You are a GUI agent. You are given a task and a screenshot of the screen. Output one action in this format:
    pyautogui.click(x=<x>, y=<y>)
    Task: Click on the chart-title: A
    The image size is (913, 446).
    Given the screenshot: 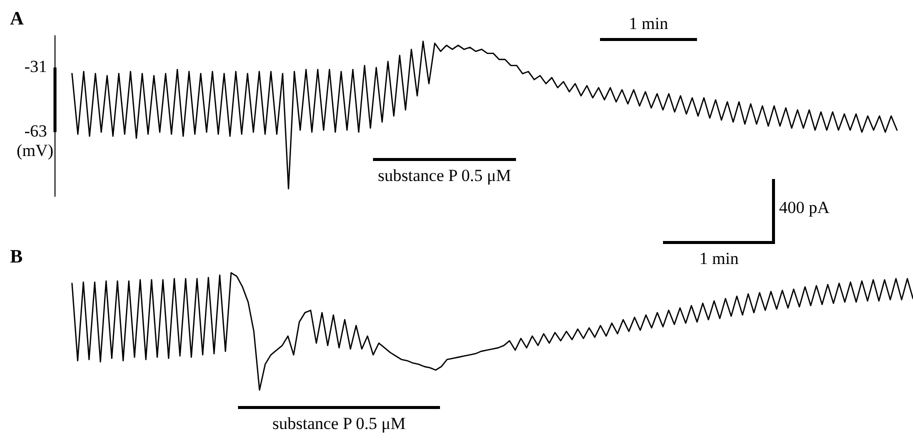 What is the action you would take?
    pyautogui.click(x=17, y=19)
    